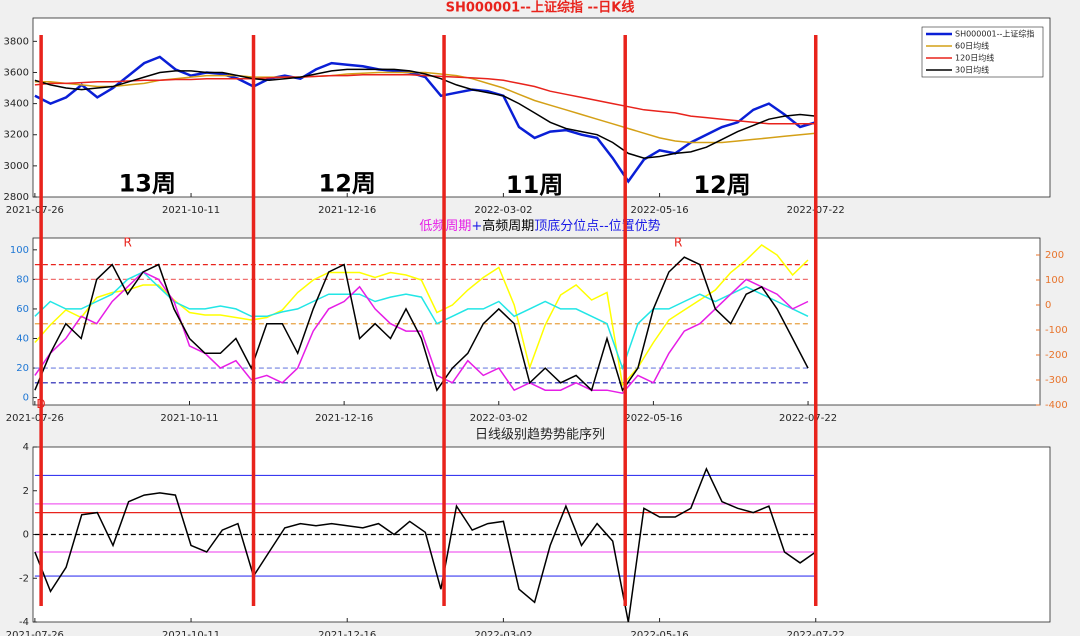 This screenshot has height=636, width=1080. I want to click on y2-tick-label: 0, so click(1048, 305).